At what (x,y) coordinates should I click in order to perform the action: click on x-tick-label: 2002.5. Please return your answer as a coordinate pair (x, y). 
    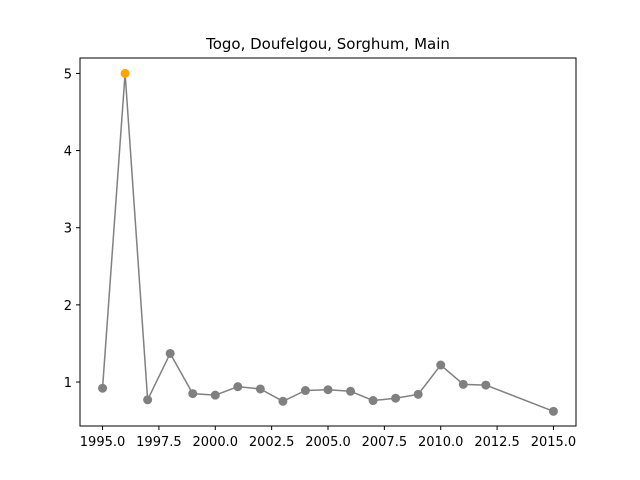
    Looking at the image, I should click on (272, 442).